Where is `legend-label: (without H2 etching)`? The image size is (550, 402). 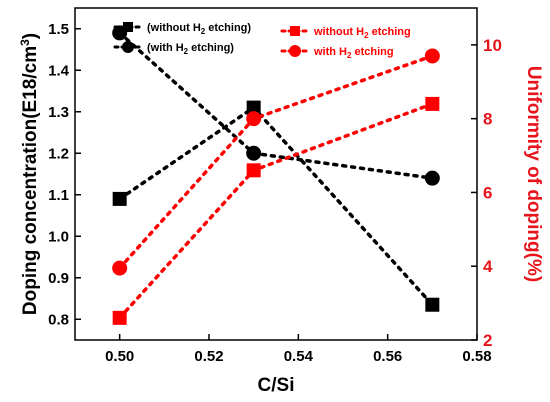
legend-label: (without H2 etching) is located at coordinates (199, 29).